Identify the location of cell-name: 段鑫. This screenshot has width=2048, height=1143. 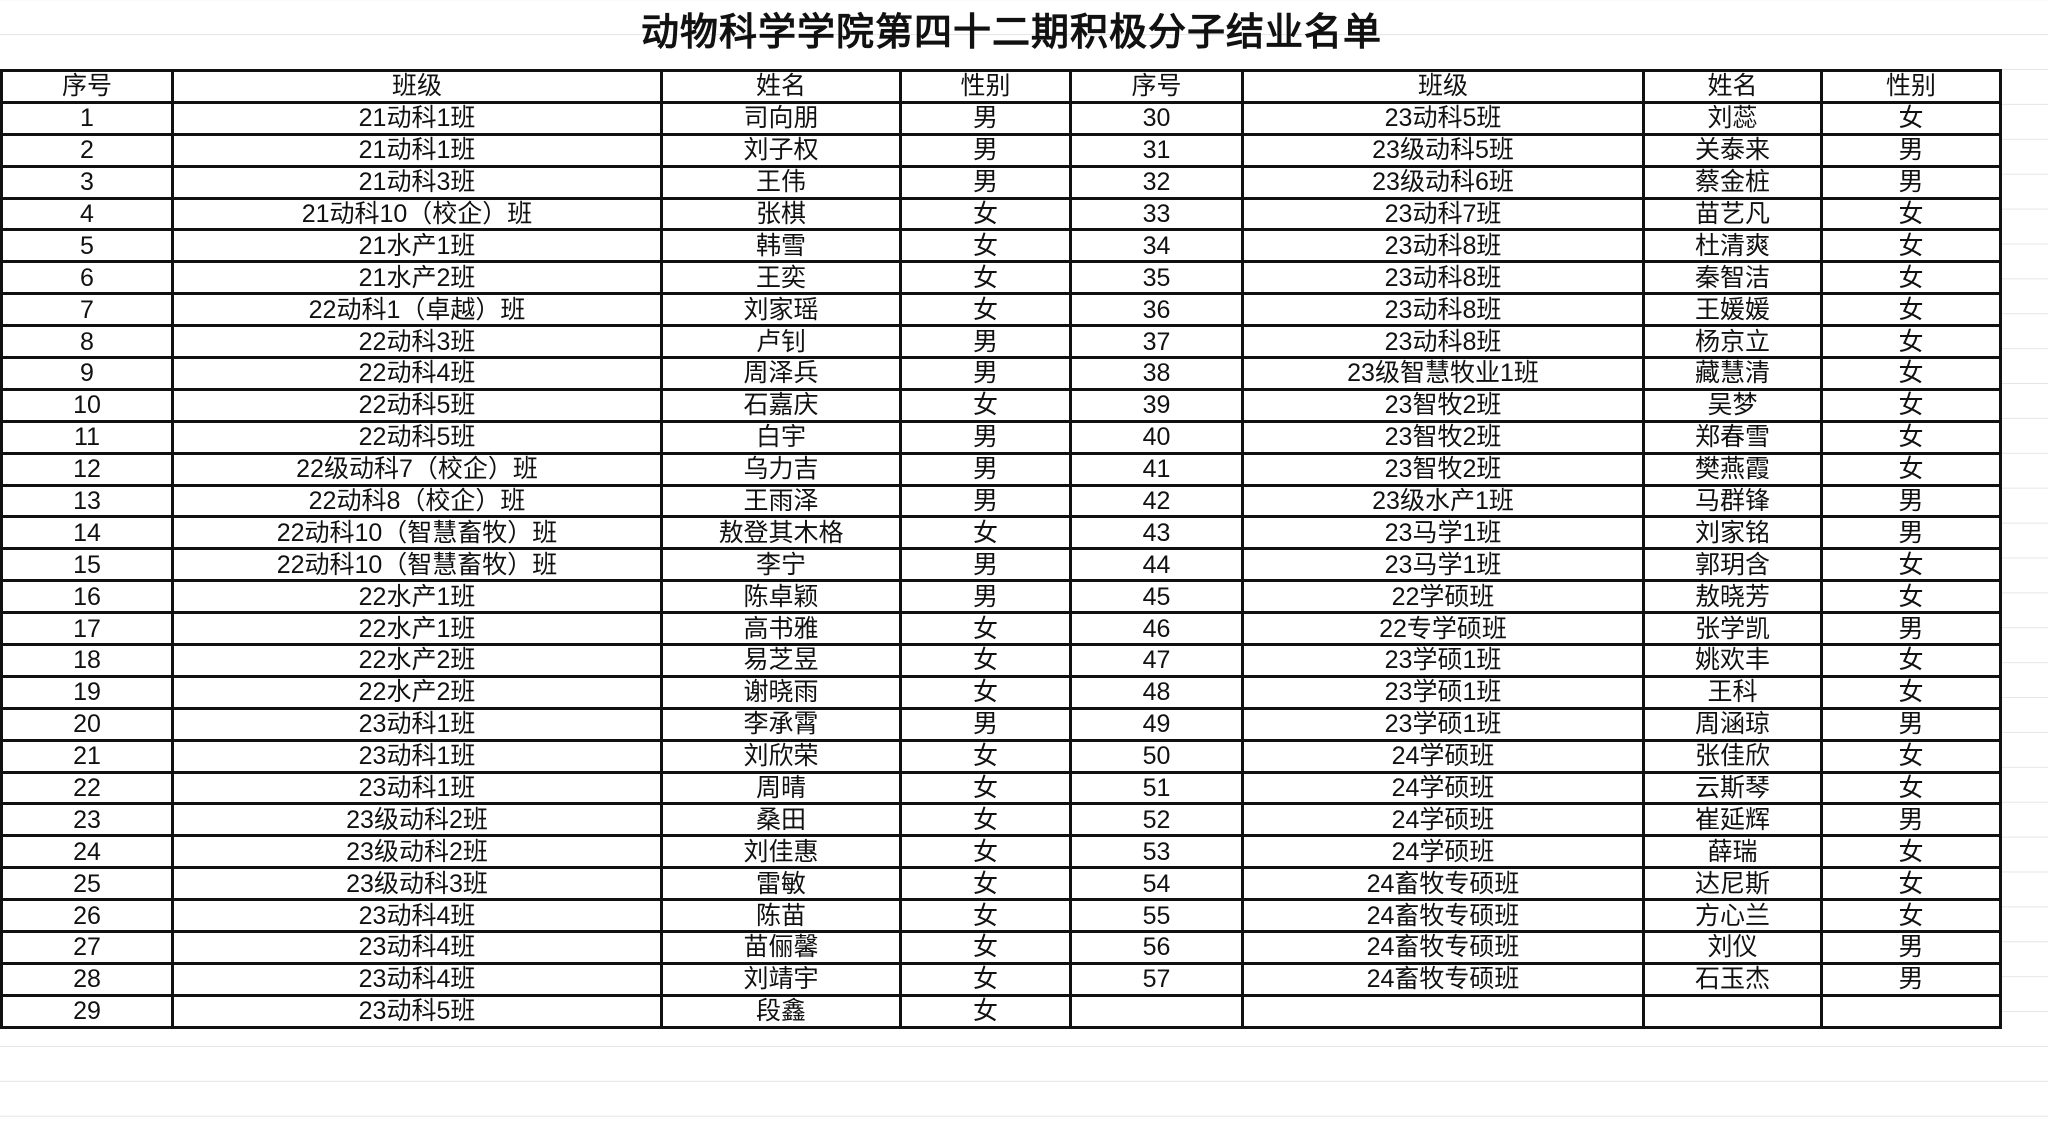
(781, 1011).